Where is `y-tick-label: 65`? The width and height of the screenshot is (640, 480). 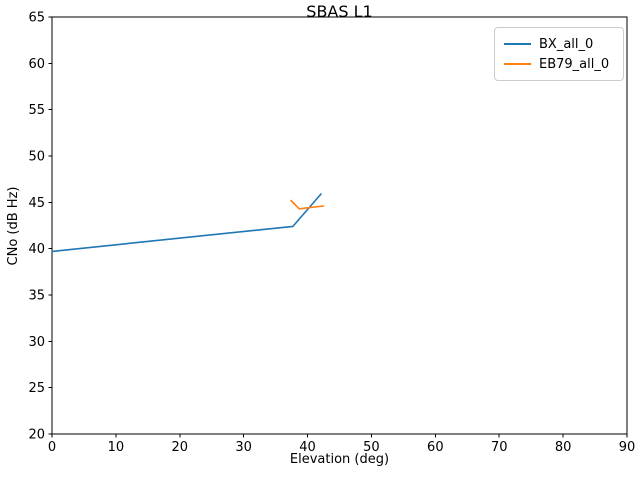
y-tick-label: 65 is located at coordinates (36, 18).